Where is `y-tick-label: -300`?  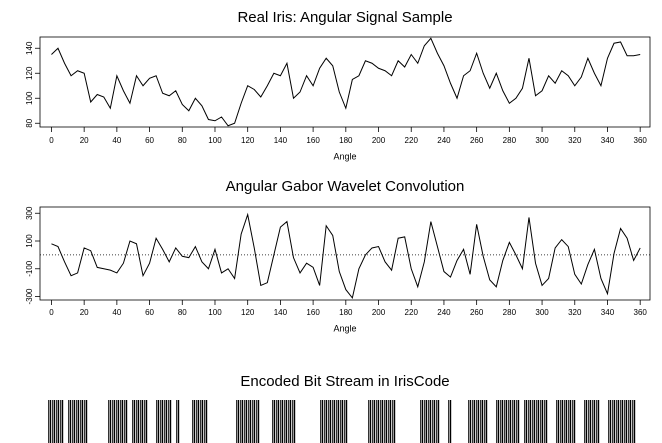
y-tick-label: -300 is located at coordinates (29, 296).